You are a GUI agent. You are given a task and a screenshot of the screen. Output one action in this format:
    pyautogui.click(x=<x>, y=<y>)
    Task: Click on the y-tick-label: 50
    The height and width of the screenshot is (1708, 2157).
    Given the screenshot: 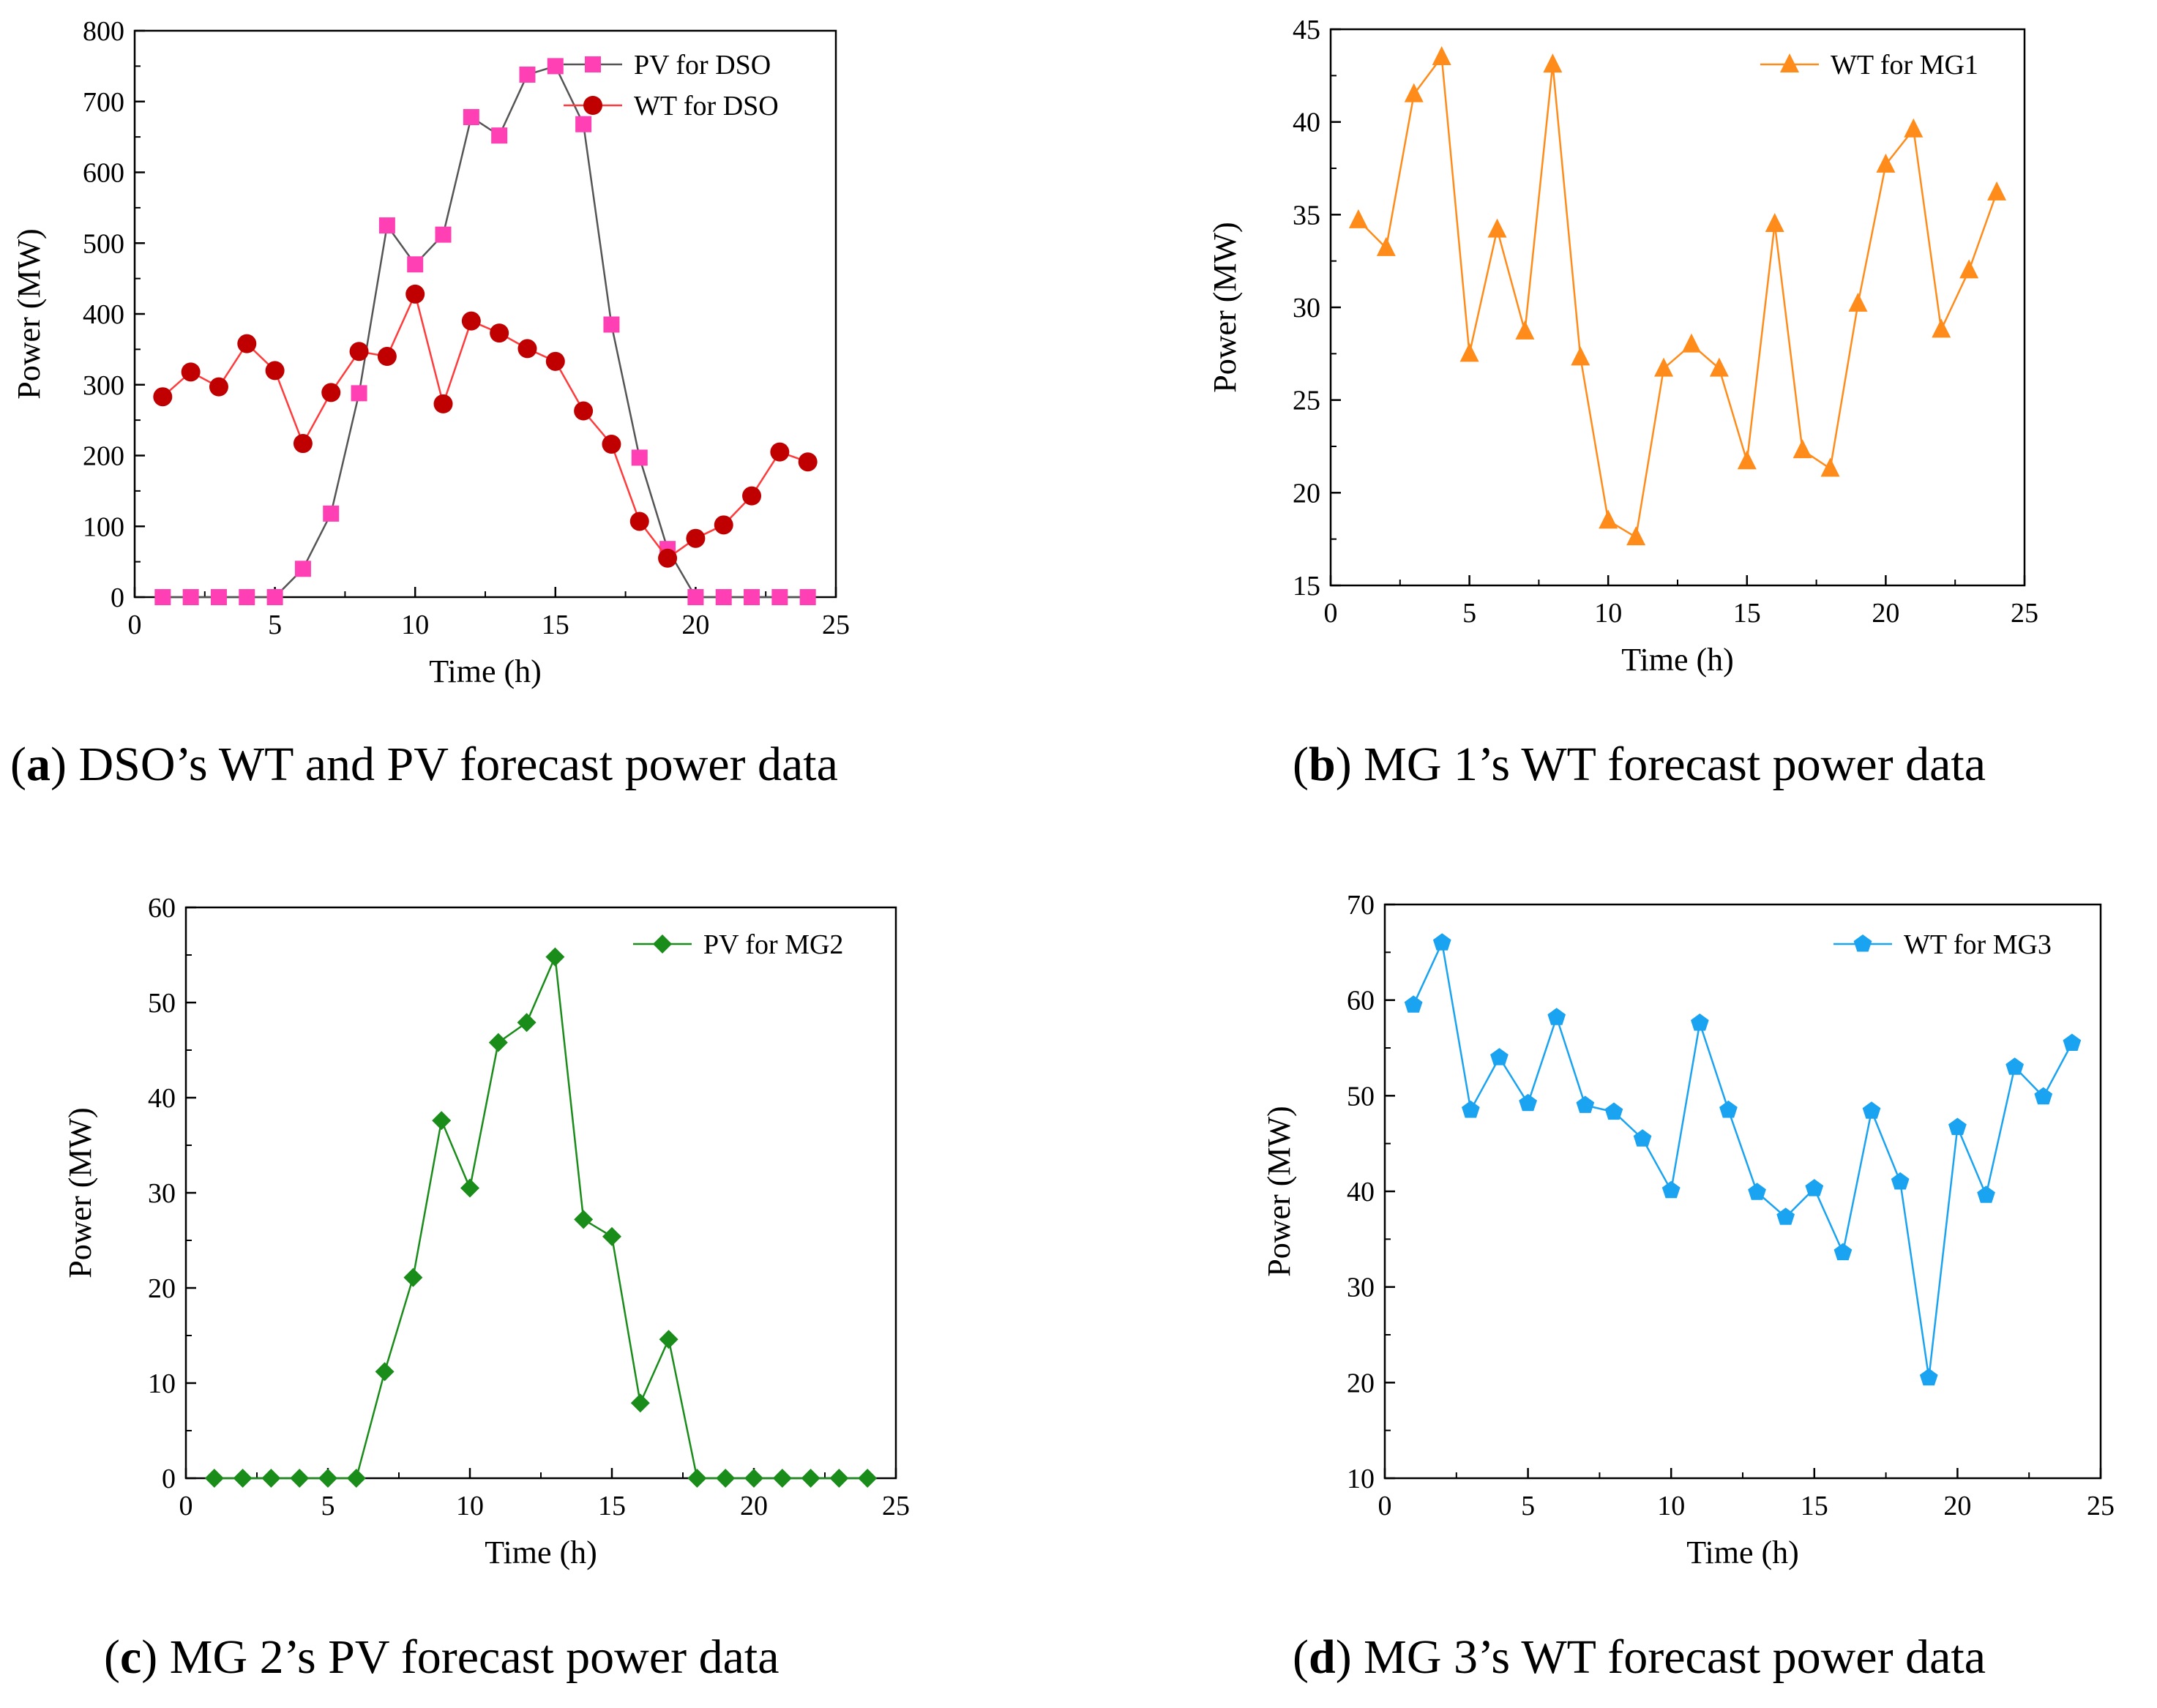 What is the action you would take?
    pyautogui.click(x=1361, y=1096)
    